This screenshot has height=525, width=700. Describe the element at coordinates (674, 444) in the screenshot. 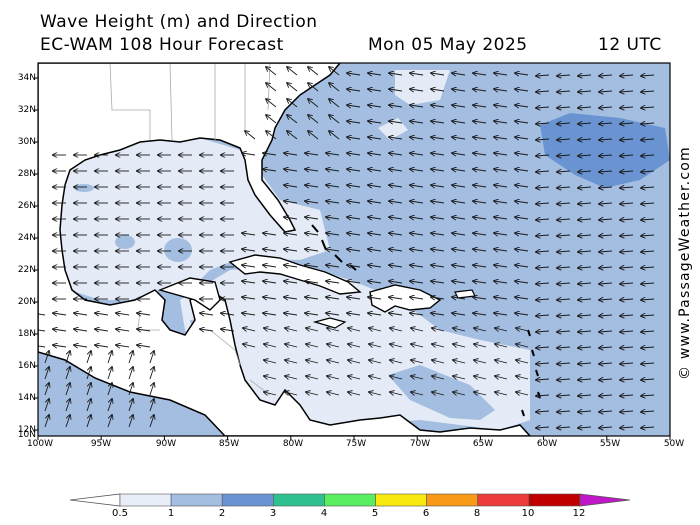

I see `lon-label: 50W` at that location.